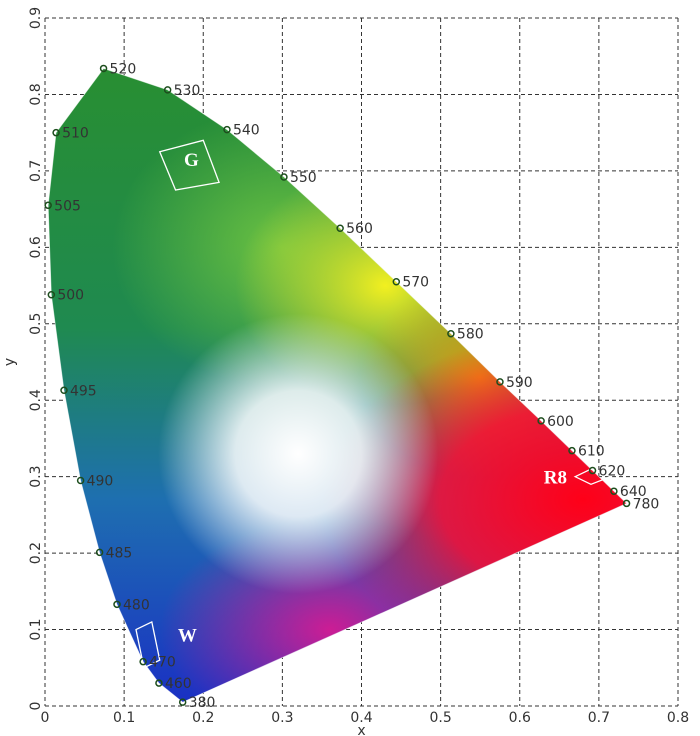  What do you see at coordinates (45, 718) in the screenshot?
I see `x-tick-label: 0` at bounding box center [45, 718].